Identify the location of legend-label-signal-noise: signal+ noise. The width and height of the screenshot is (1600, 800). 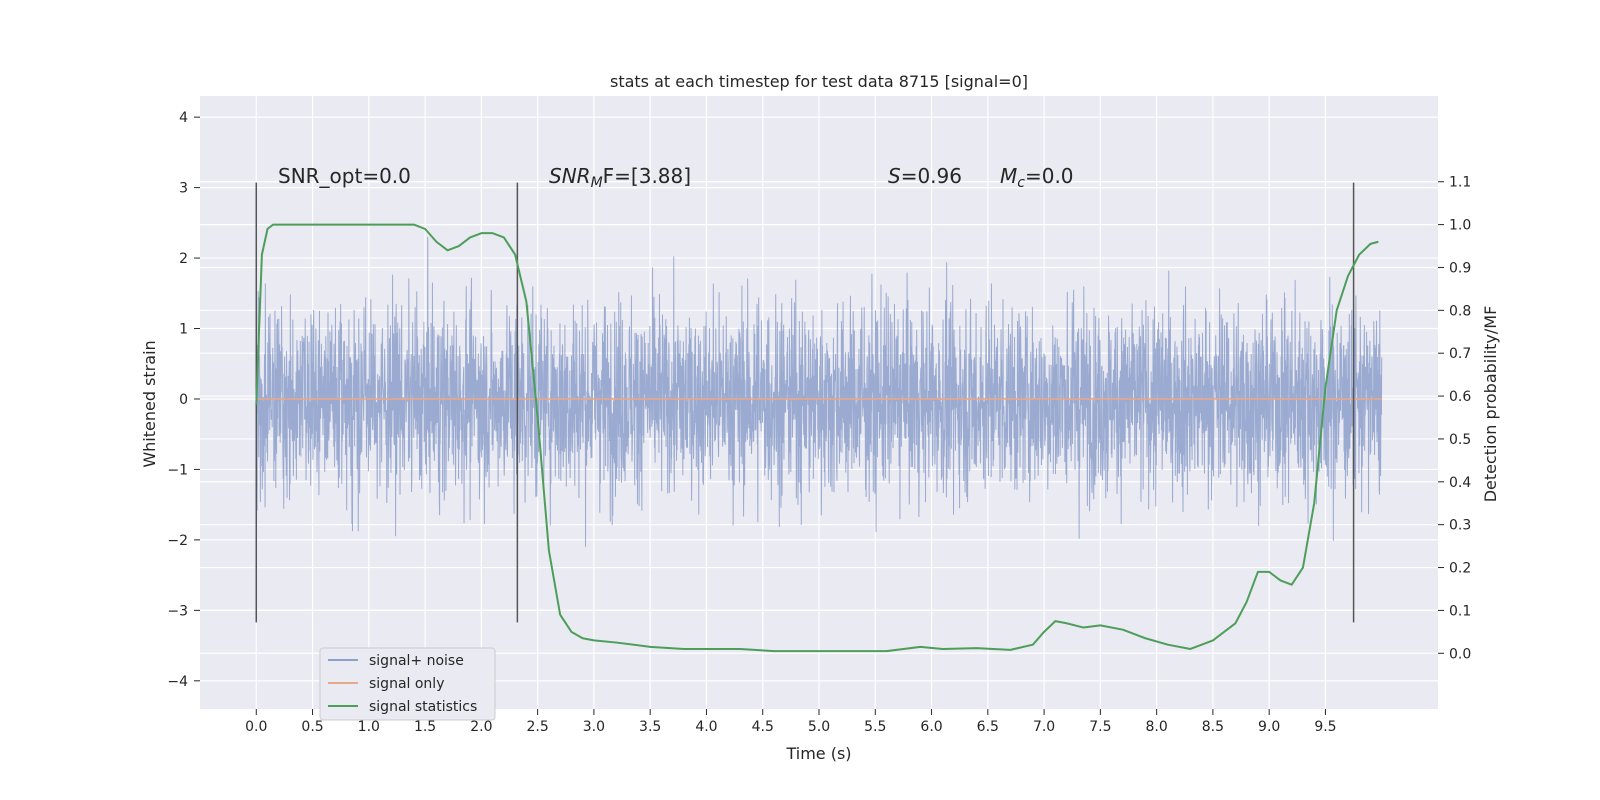
(416, 661).